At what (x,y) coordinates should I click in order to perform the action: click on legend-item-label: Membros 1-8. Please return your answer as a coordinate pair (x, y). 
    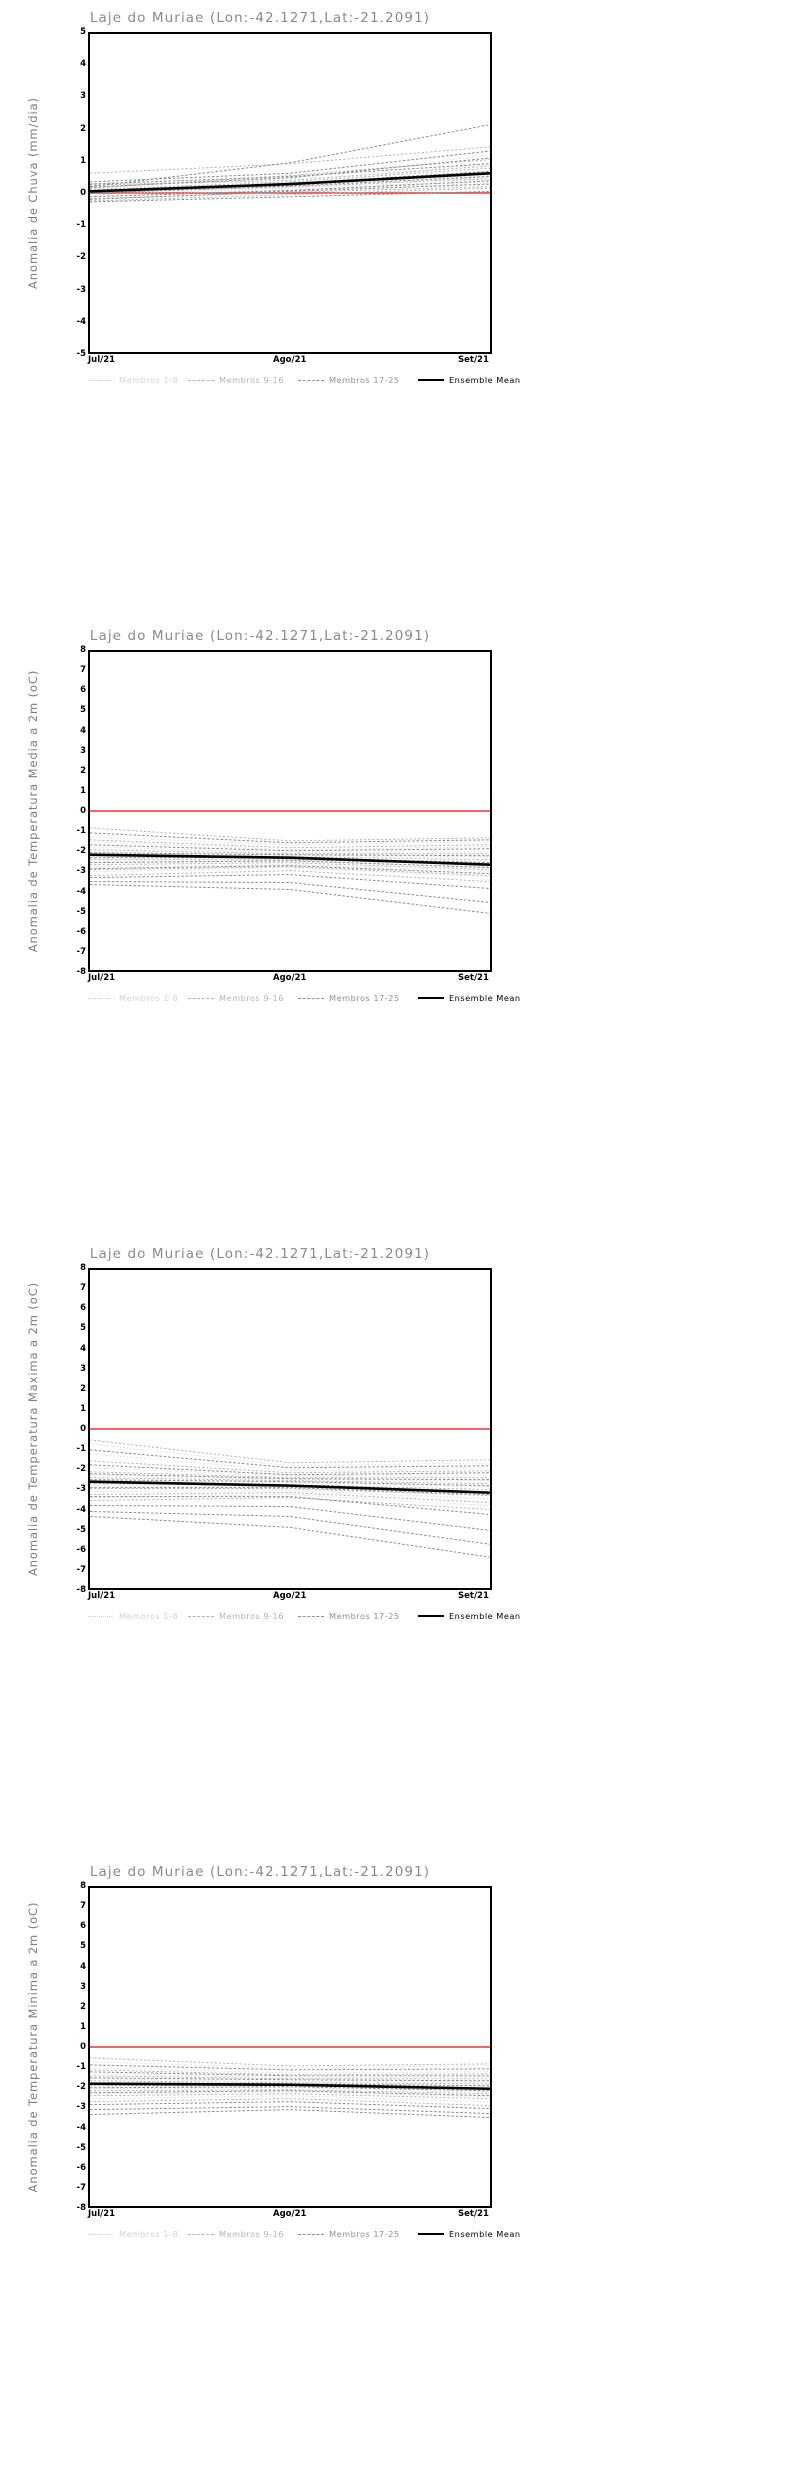
    Looking at the image, I should click on (149, 998).